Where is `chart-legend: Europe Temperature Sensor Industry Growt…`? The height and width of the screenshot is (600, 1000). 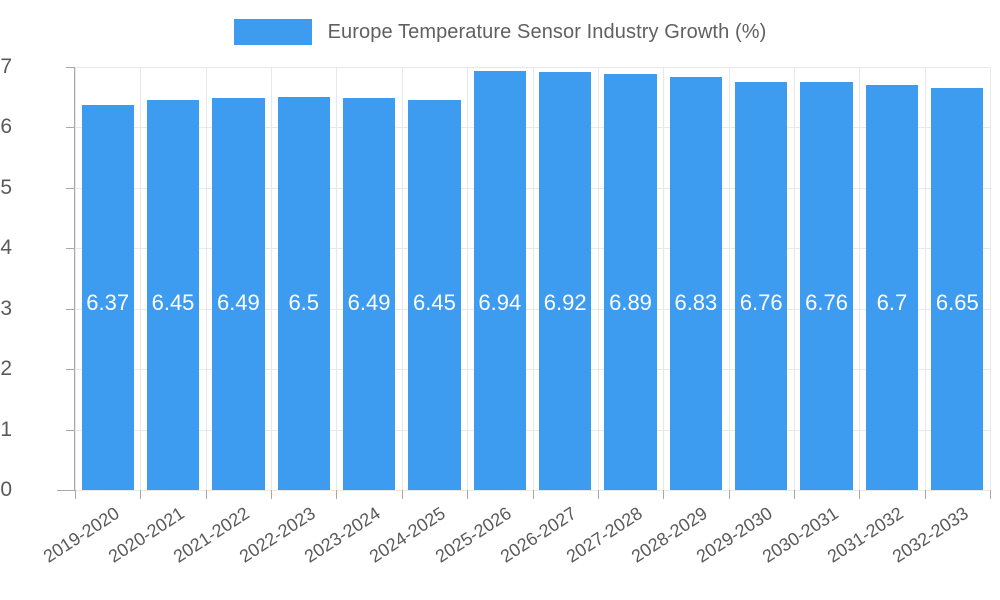 chart-legend: Europe Temperature Sensor Industry Growt… is located at coordinates (500, 32).